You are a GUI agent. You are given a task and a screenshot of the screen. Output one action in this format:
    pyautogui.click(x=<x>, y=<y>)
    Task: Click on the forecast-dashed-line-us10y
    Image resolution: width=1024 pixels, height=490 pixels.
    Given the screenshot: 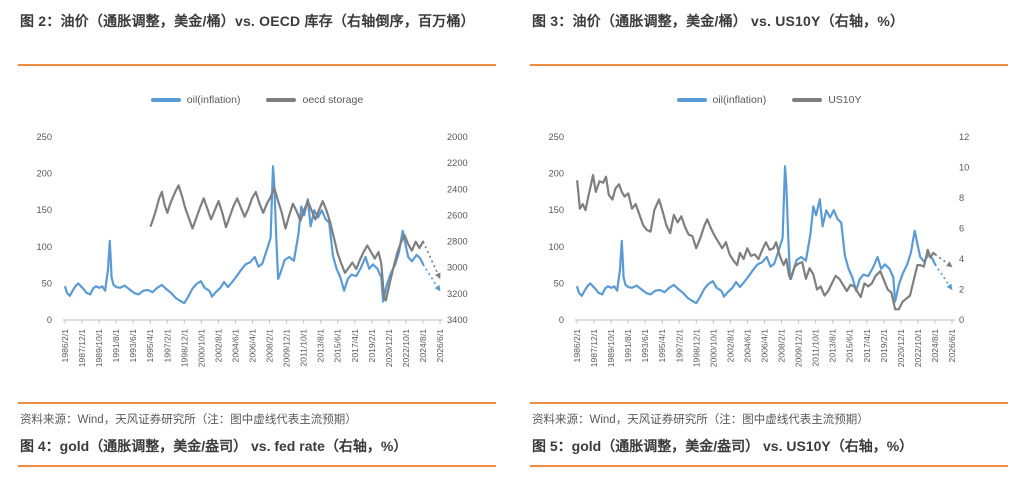 What is the action you would take?
    pyautogui.click(x=943, y=260)
    